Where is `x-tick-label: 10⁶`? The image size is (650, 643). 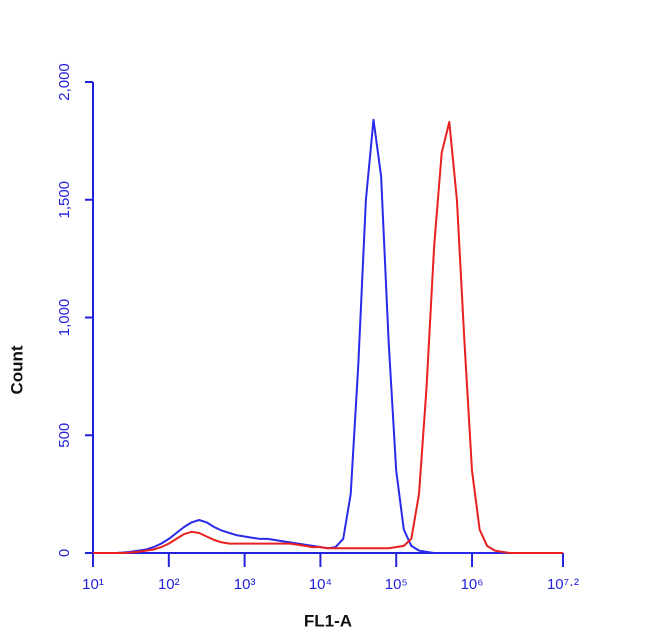
x-tick-label: 10⁶ is located at coordinates (472, 584).